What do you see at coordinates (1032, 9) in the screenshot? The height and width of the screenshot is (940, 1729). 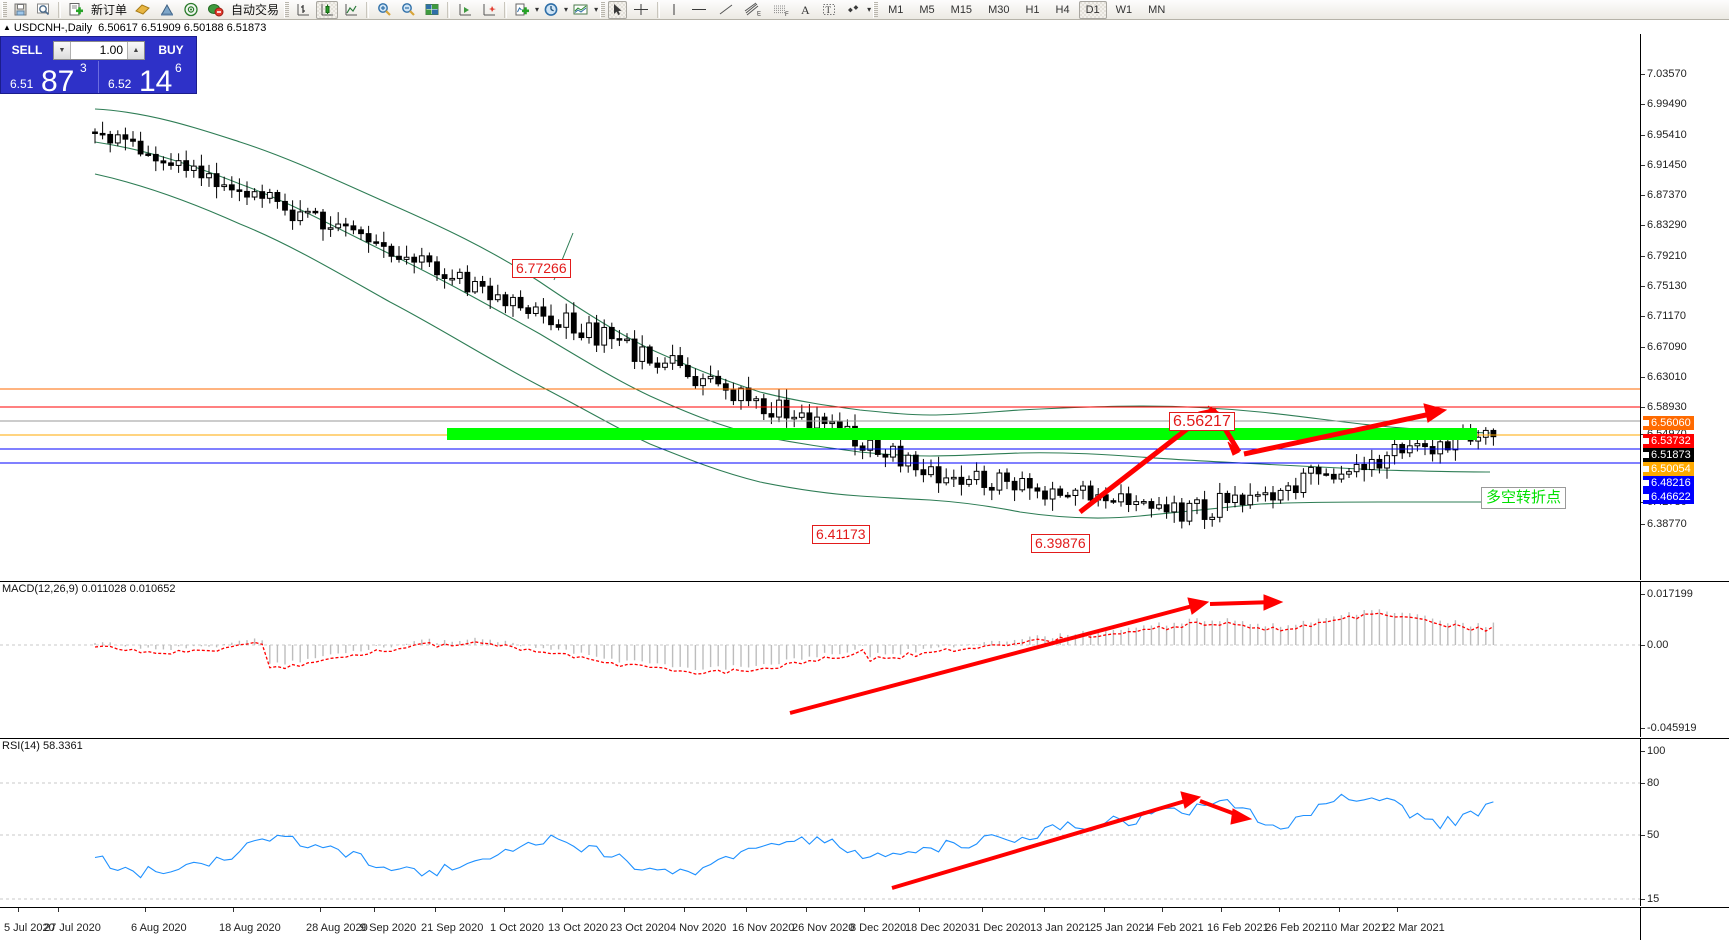 I see `timeframe-h1: H1` at bounding box center [1032, 9].